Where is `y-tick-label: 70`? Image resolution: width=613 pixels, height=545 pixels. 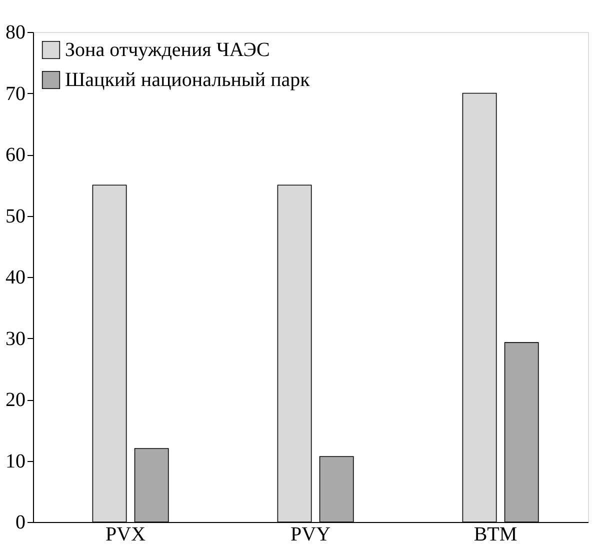
y-tick-label: 70 is located at coordinates (16, 93).